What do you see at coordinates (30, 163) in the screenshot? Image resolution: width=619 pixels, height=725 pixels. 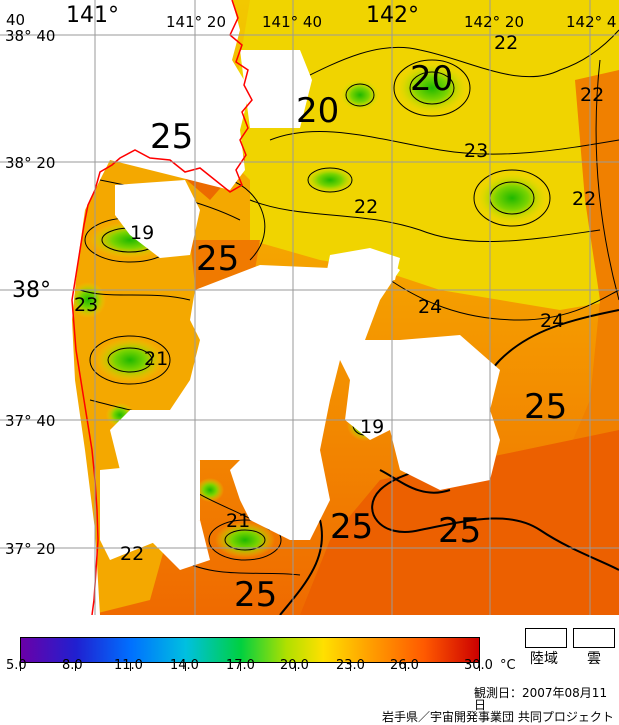 I see `lat-label: 38° 20` at bounding box center [30, 163].